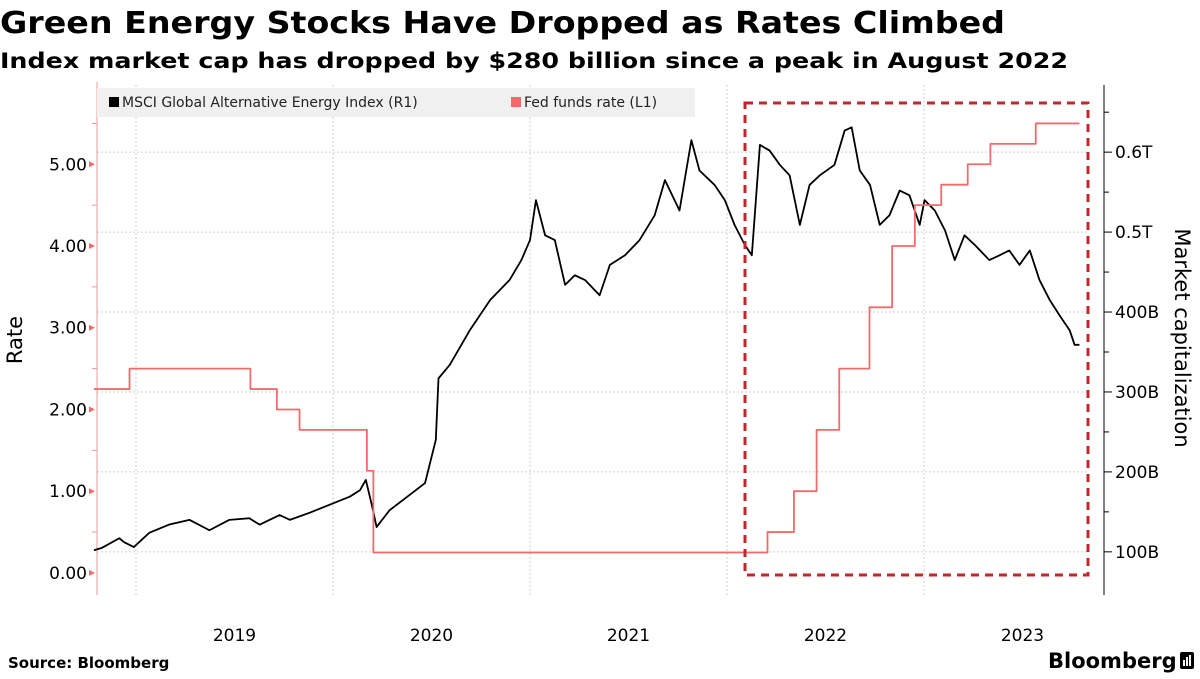  What do you see at coordinates (1137, 393) in the screenshot?
I see `y-right-tick-label: 300B` at bounding box center [1137, 393].